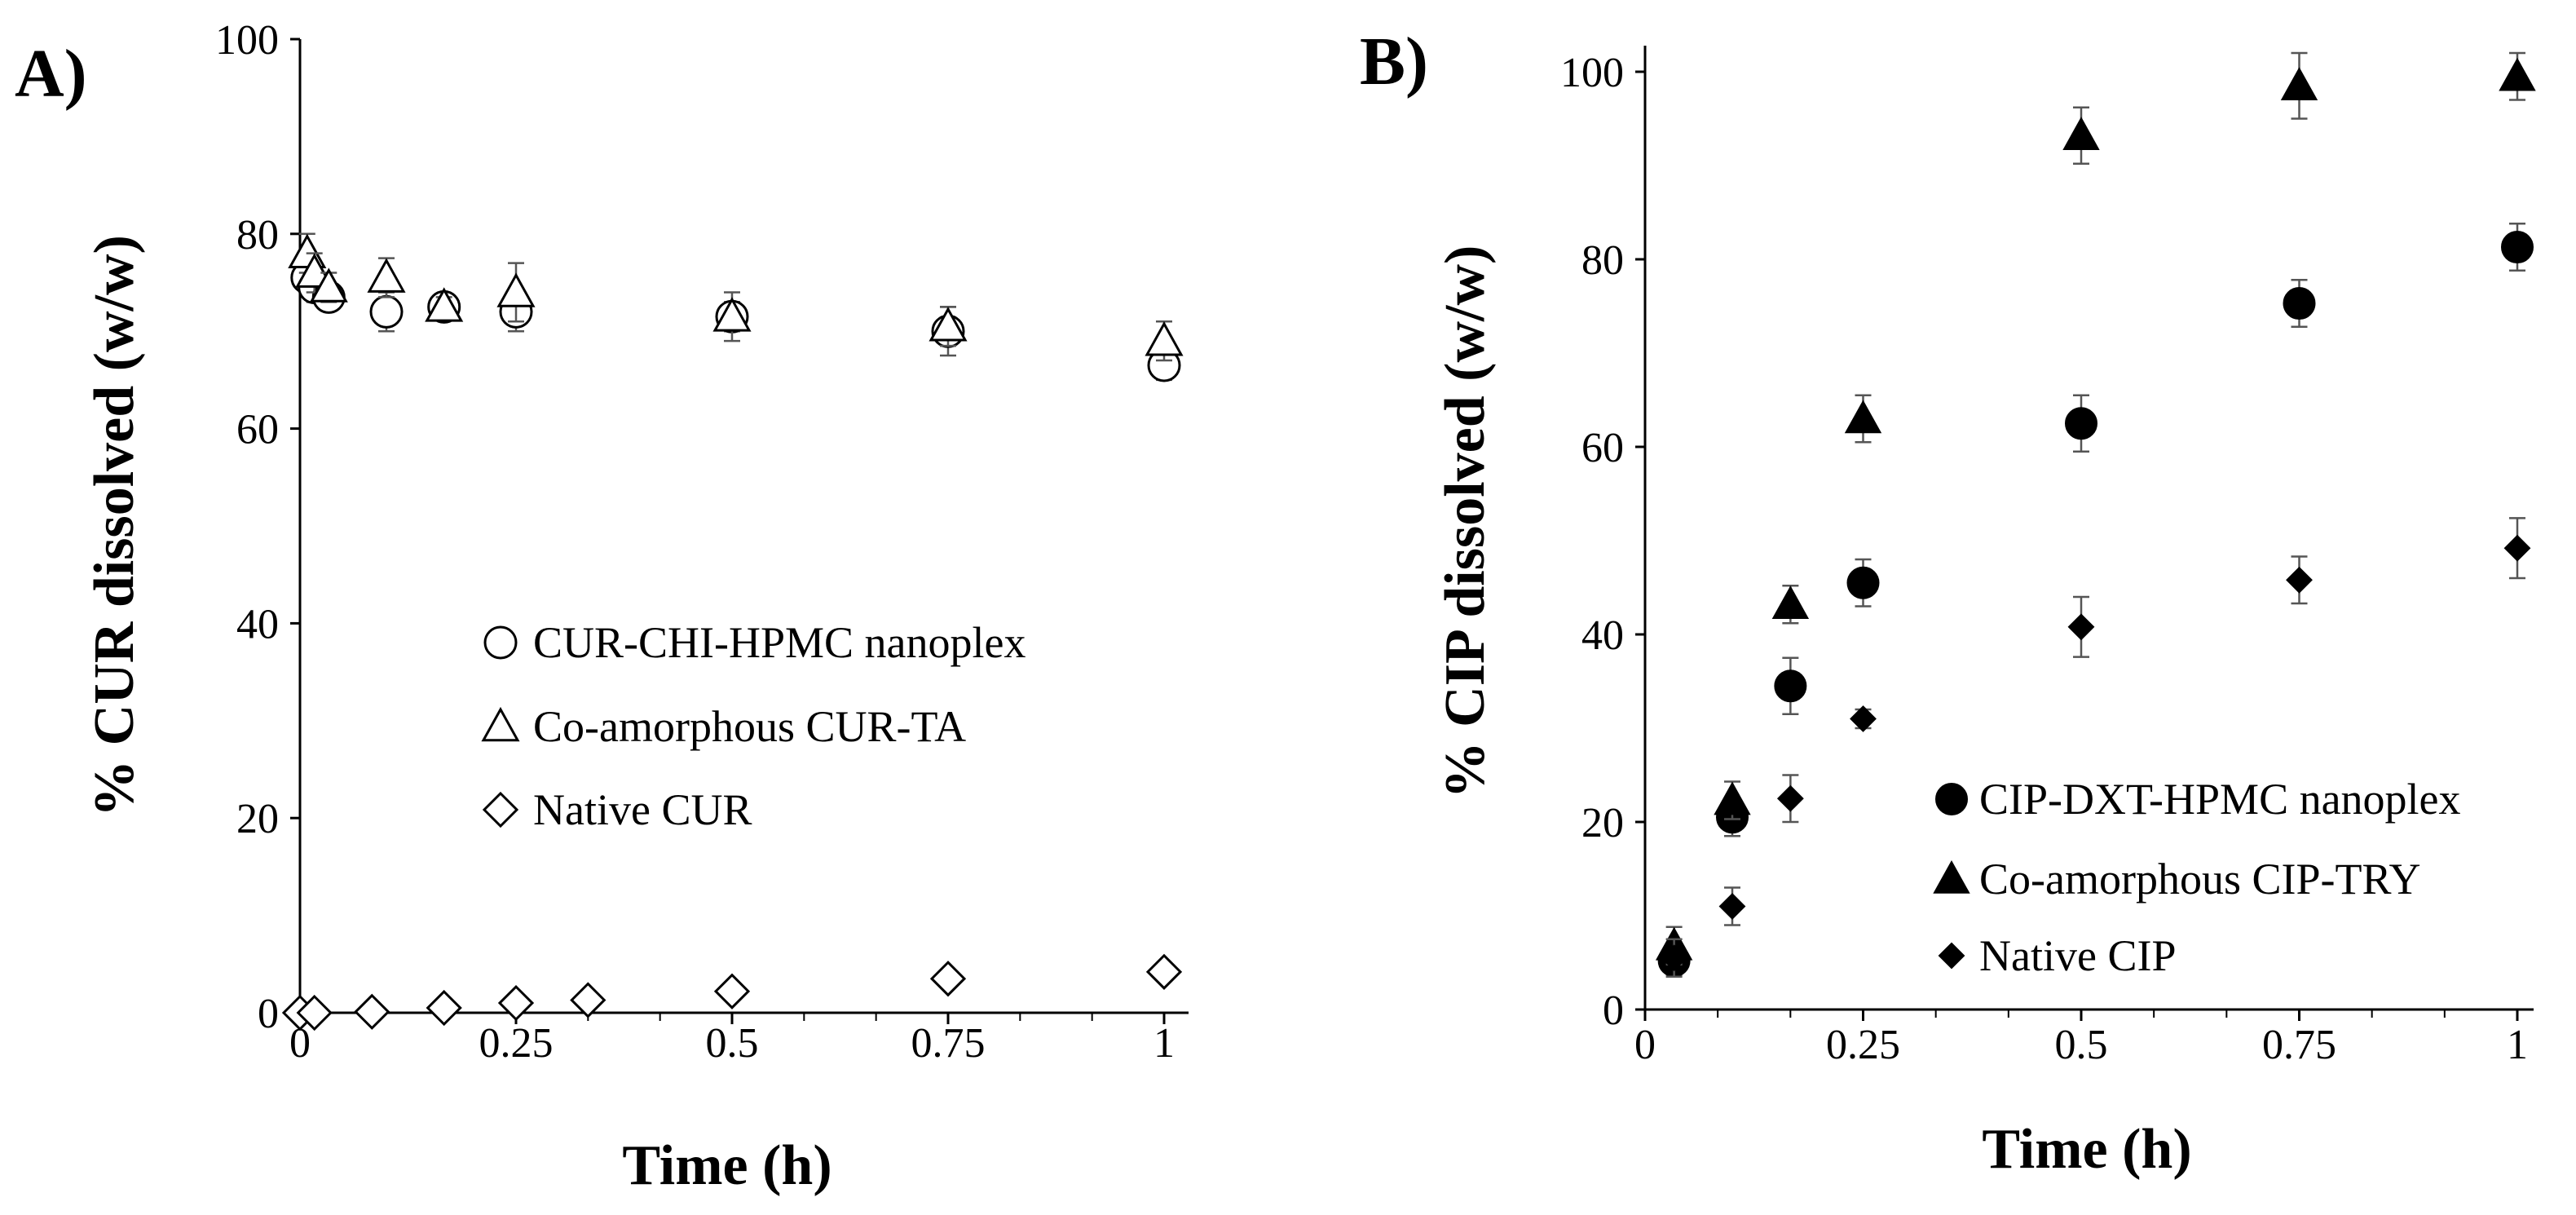  I want to click on legend-label-cur-ta: Co-amorphous CUR-TA, so click(749, 726).